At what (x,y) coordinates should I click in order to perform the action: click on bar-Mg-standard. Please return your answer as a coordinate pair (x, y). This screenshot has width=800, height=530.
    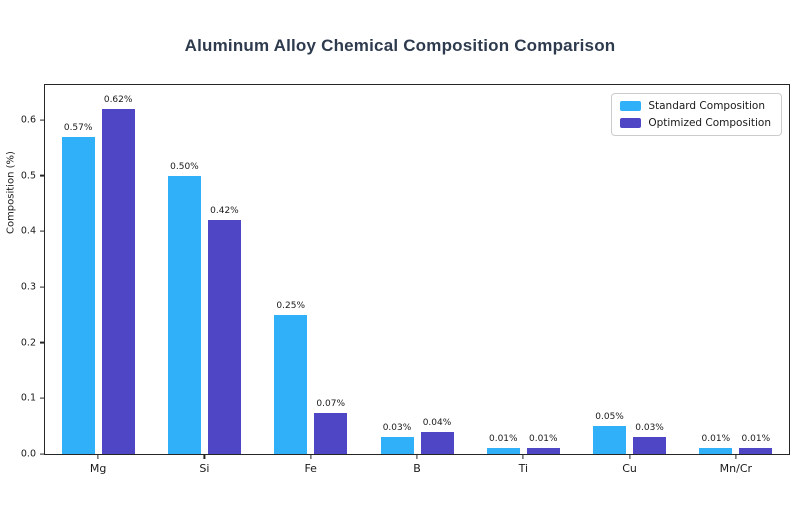
    Looking at the image, I should click on (78, 295).